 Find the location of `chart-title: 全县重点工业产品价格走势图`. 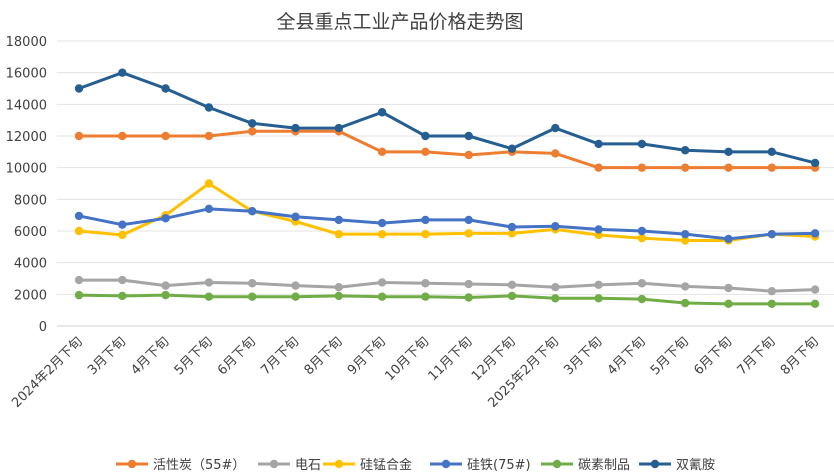

chart-title: 全县重点工业产品价格走势图 is located at coordinates (399, 22).